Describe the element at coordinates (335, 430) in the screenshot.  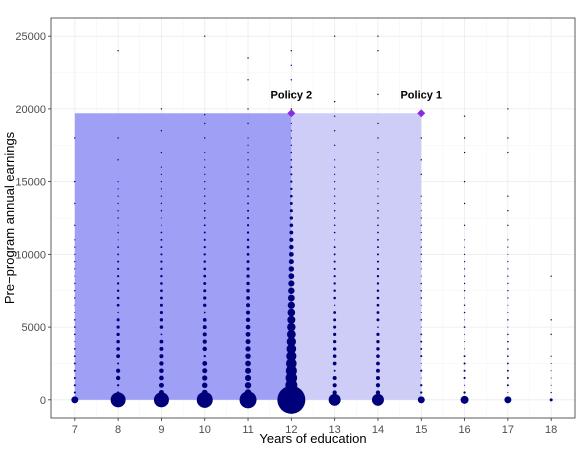
I see `x-tick-label: 13` at that location.